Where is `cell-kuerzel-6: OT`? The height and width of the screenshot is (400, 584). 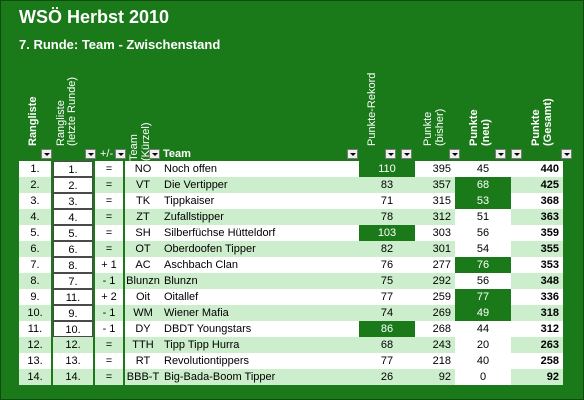
cell-kuerzel-6: OT is located at coordinates (143, 249).